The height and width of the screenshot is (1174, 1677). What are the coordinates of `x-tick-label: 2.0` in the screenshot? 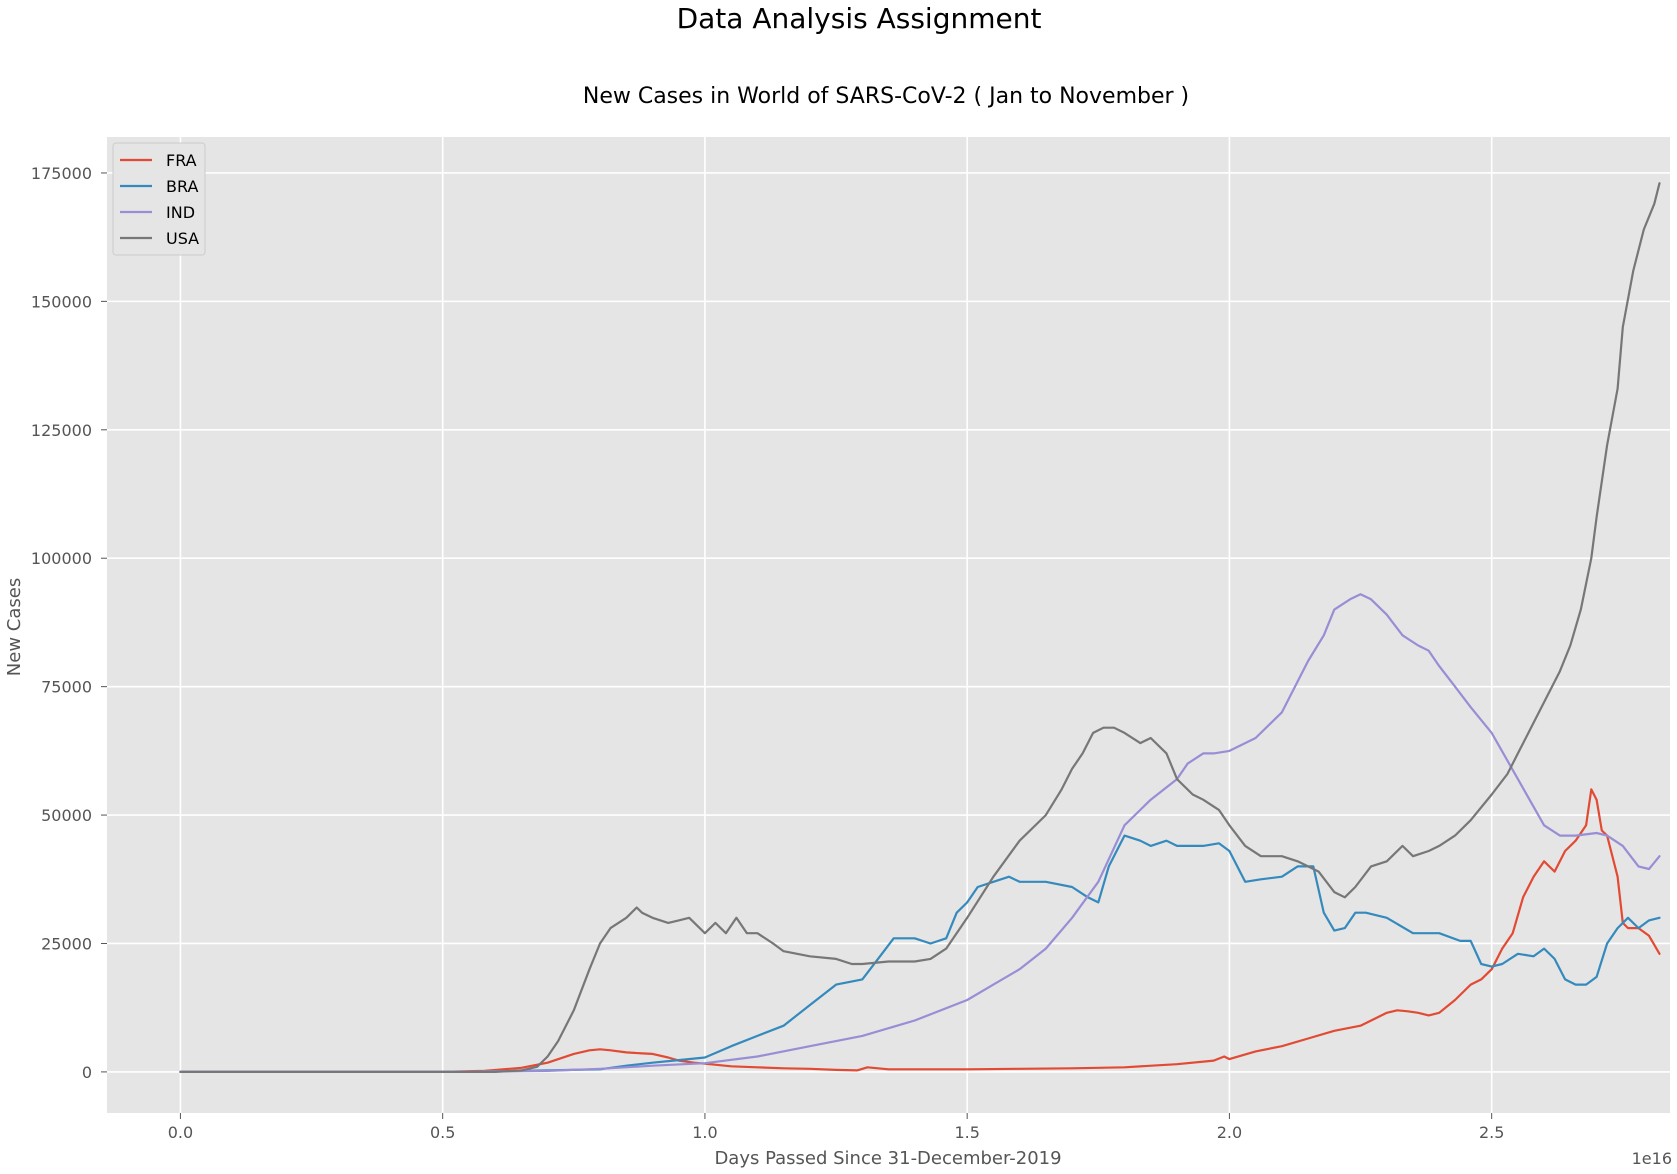 It's located at (1229, 1132).